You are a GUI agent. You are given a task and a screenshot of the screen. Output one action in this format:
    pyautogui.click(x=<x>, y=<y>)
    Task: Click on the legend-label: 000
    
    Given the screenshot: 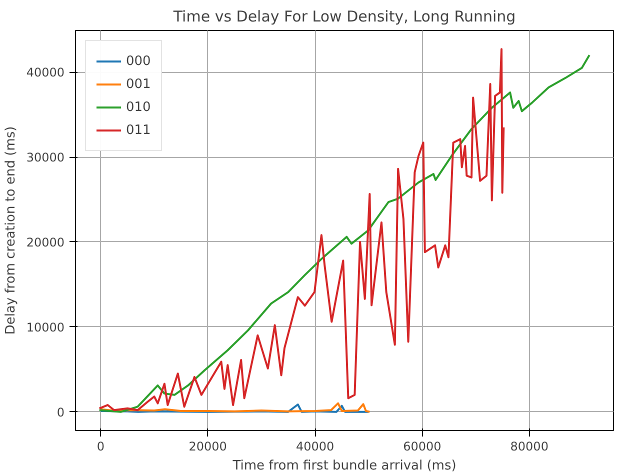 What is the action you would take?
    pyautogui.click(x=138, y=61)
    